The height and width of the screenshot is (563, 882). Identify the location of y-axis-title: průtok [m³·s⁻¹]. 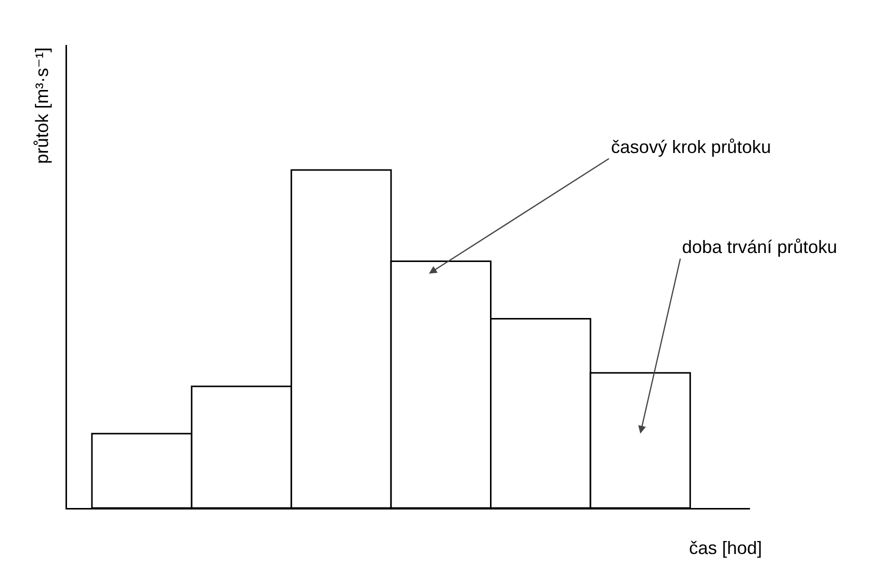
(42, 105).